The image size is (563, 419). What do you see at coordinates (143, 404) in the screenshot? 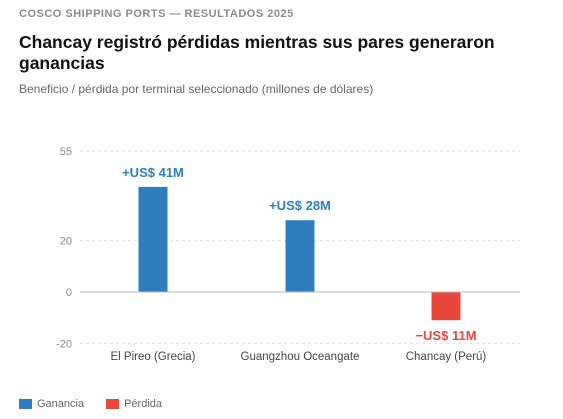
I see `legend-label-perdida: Pérdida` at bounding box center [143, 404].